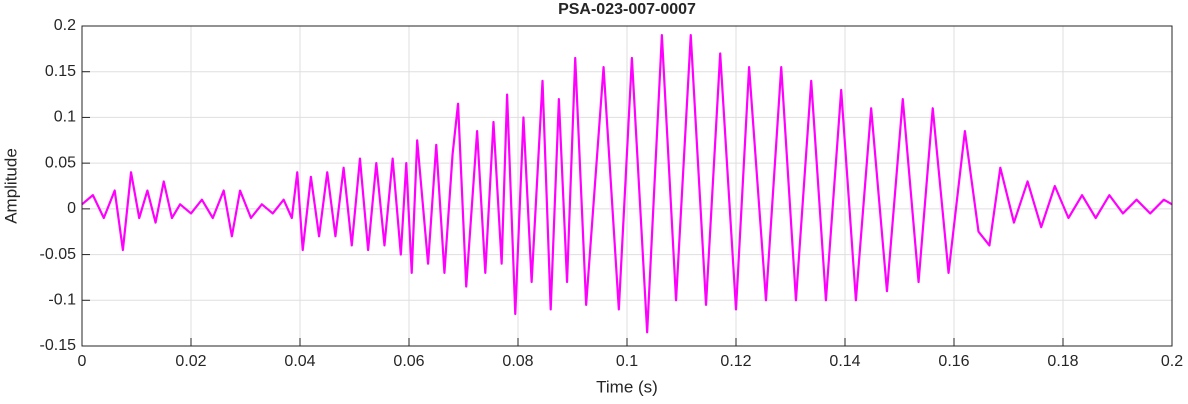  What do you see at coordinates (190, 361) in the screenshot?
I see `x-tick-label: 0.02` at bounding box center [190, 361].